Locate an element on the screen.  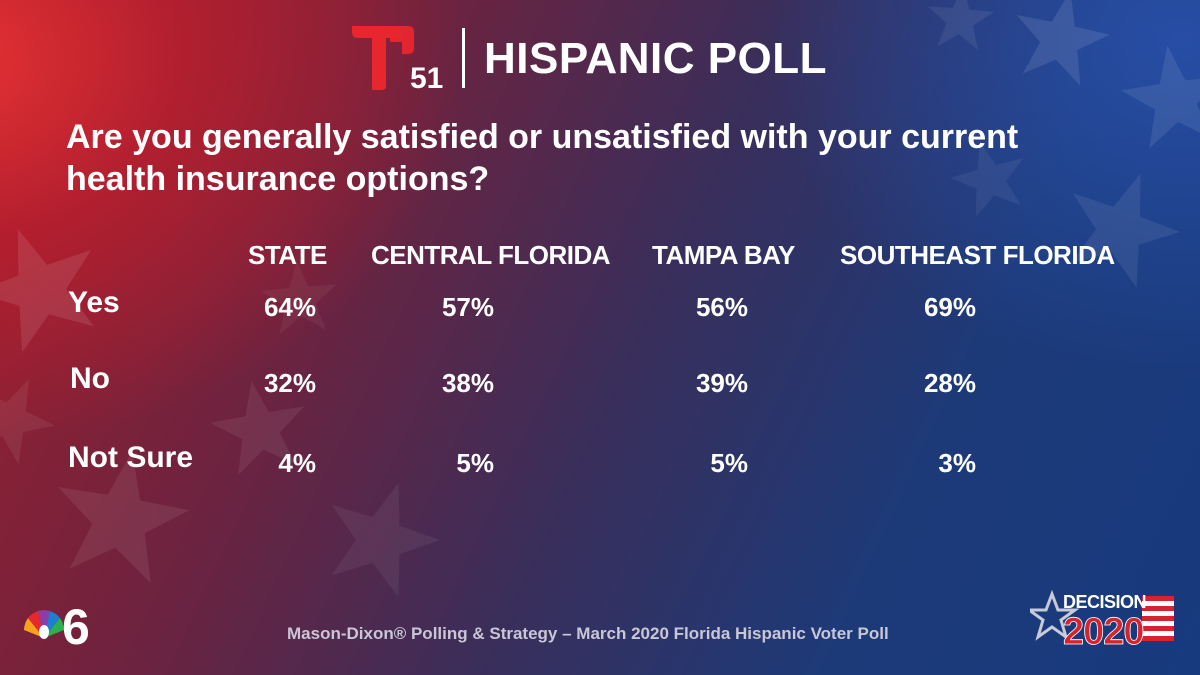
cell-yes-tampa-bay: 56% is located at coordinates (721, 307).